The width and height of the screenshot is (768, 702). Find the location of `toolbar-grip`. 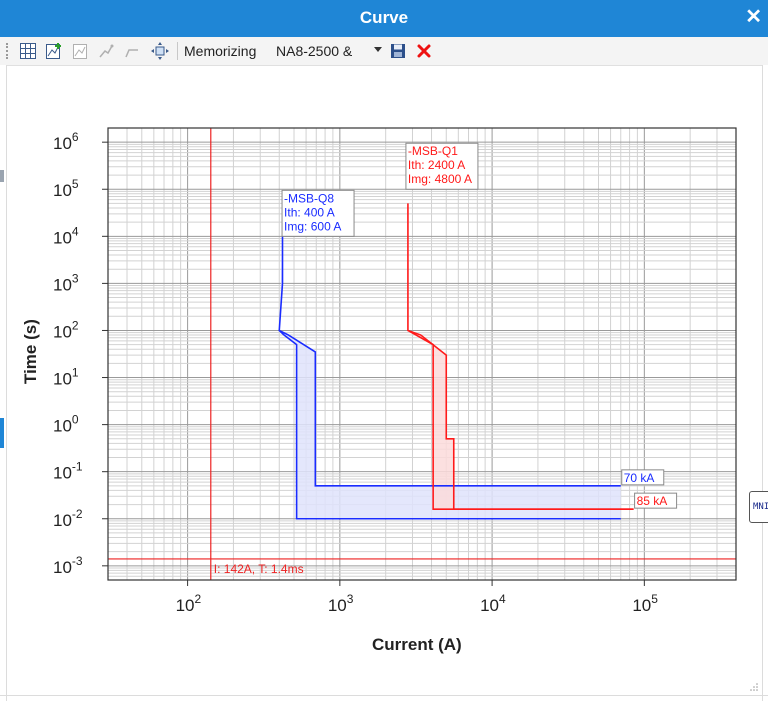

toolbar-grip is located at coordinates (8, 51).